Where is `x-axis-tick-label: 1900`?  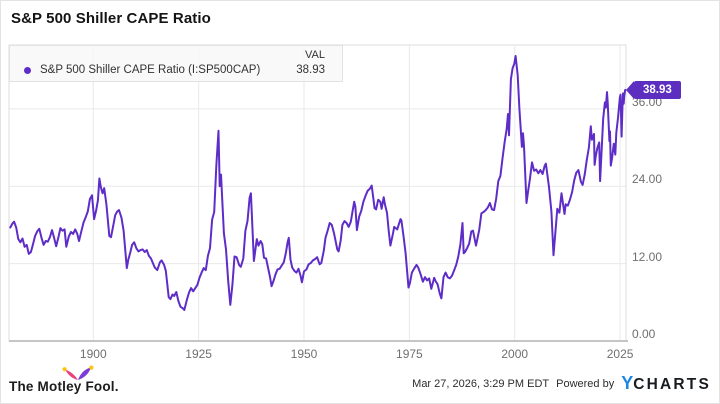 x-axis-tick-label: 1900 is located at coordinates (93, 354).